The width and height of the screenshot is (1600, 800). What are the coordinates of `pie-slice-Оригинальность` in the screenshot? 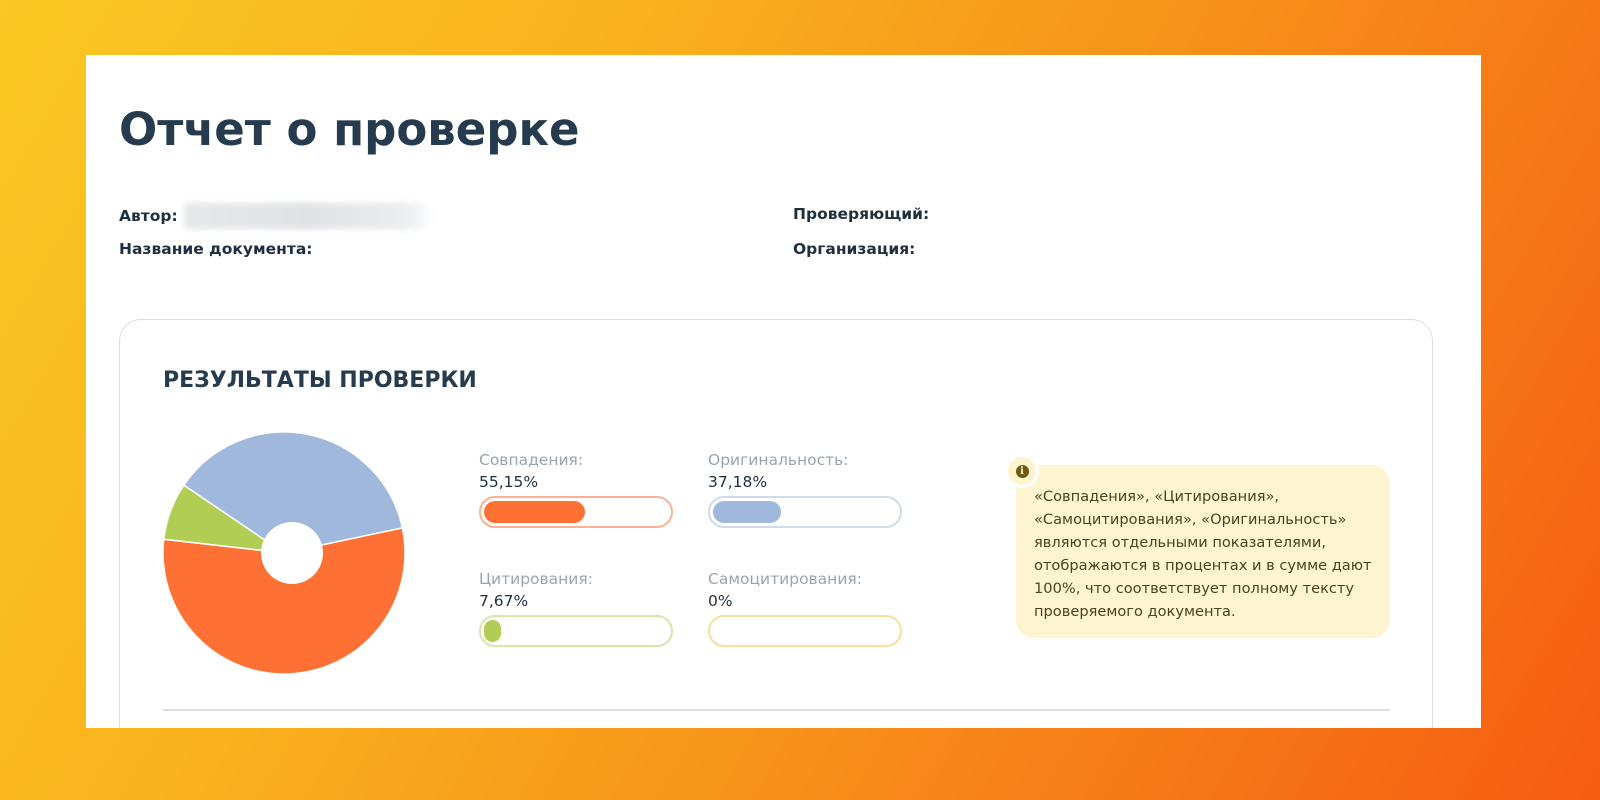 It's located at (293, 492).